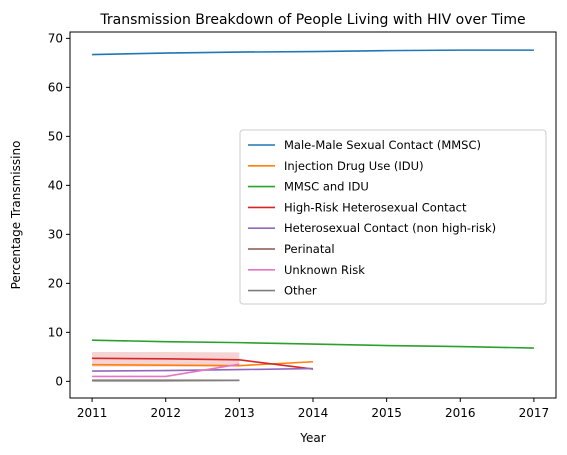 This screenshot has height=455, width=567. What do you see at coordinates (354, 166) in the screenshot?
I see `legend-label-injection-drug-use-idu: Injection Drug Use (IDU)` at bounding box center [354, 166].